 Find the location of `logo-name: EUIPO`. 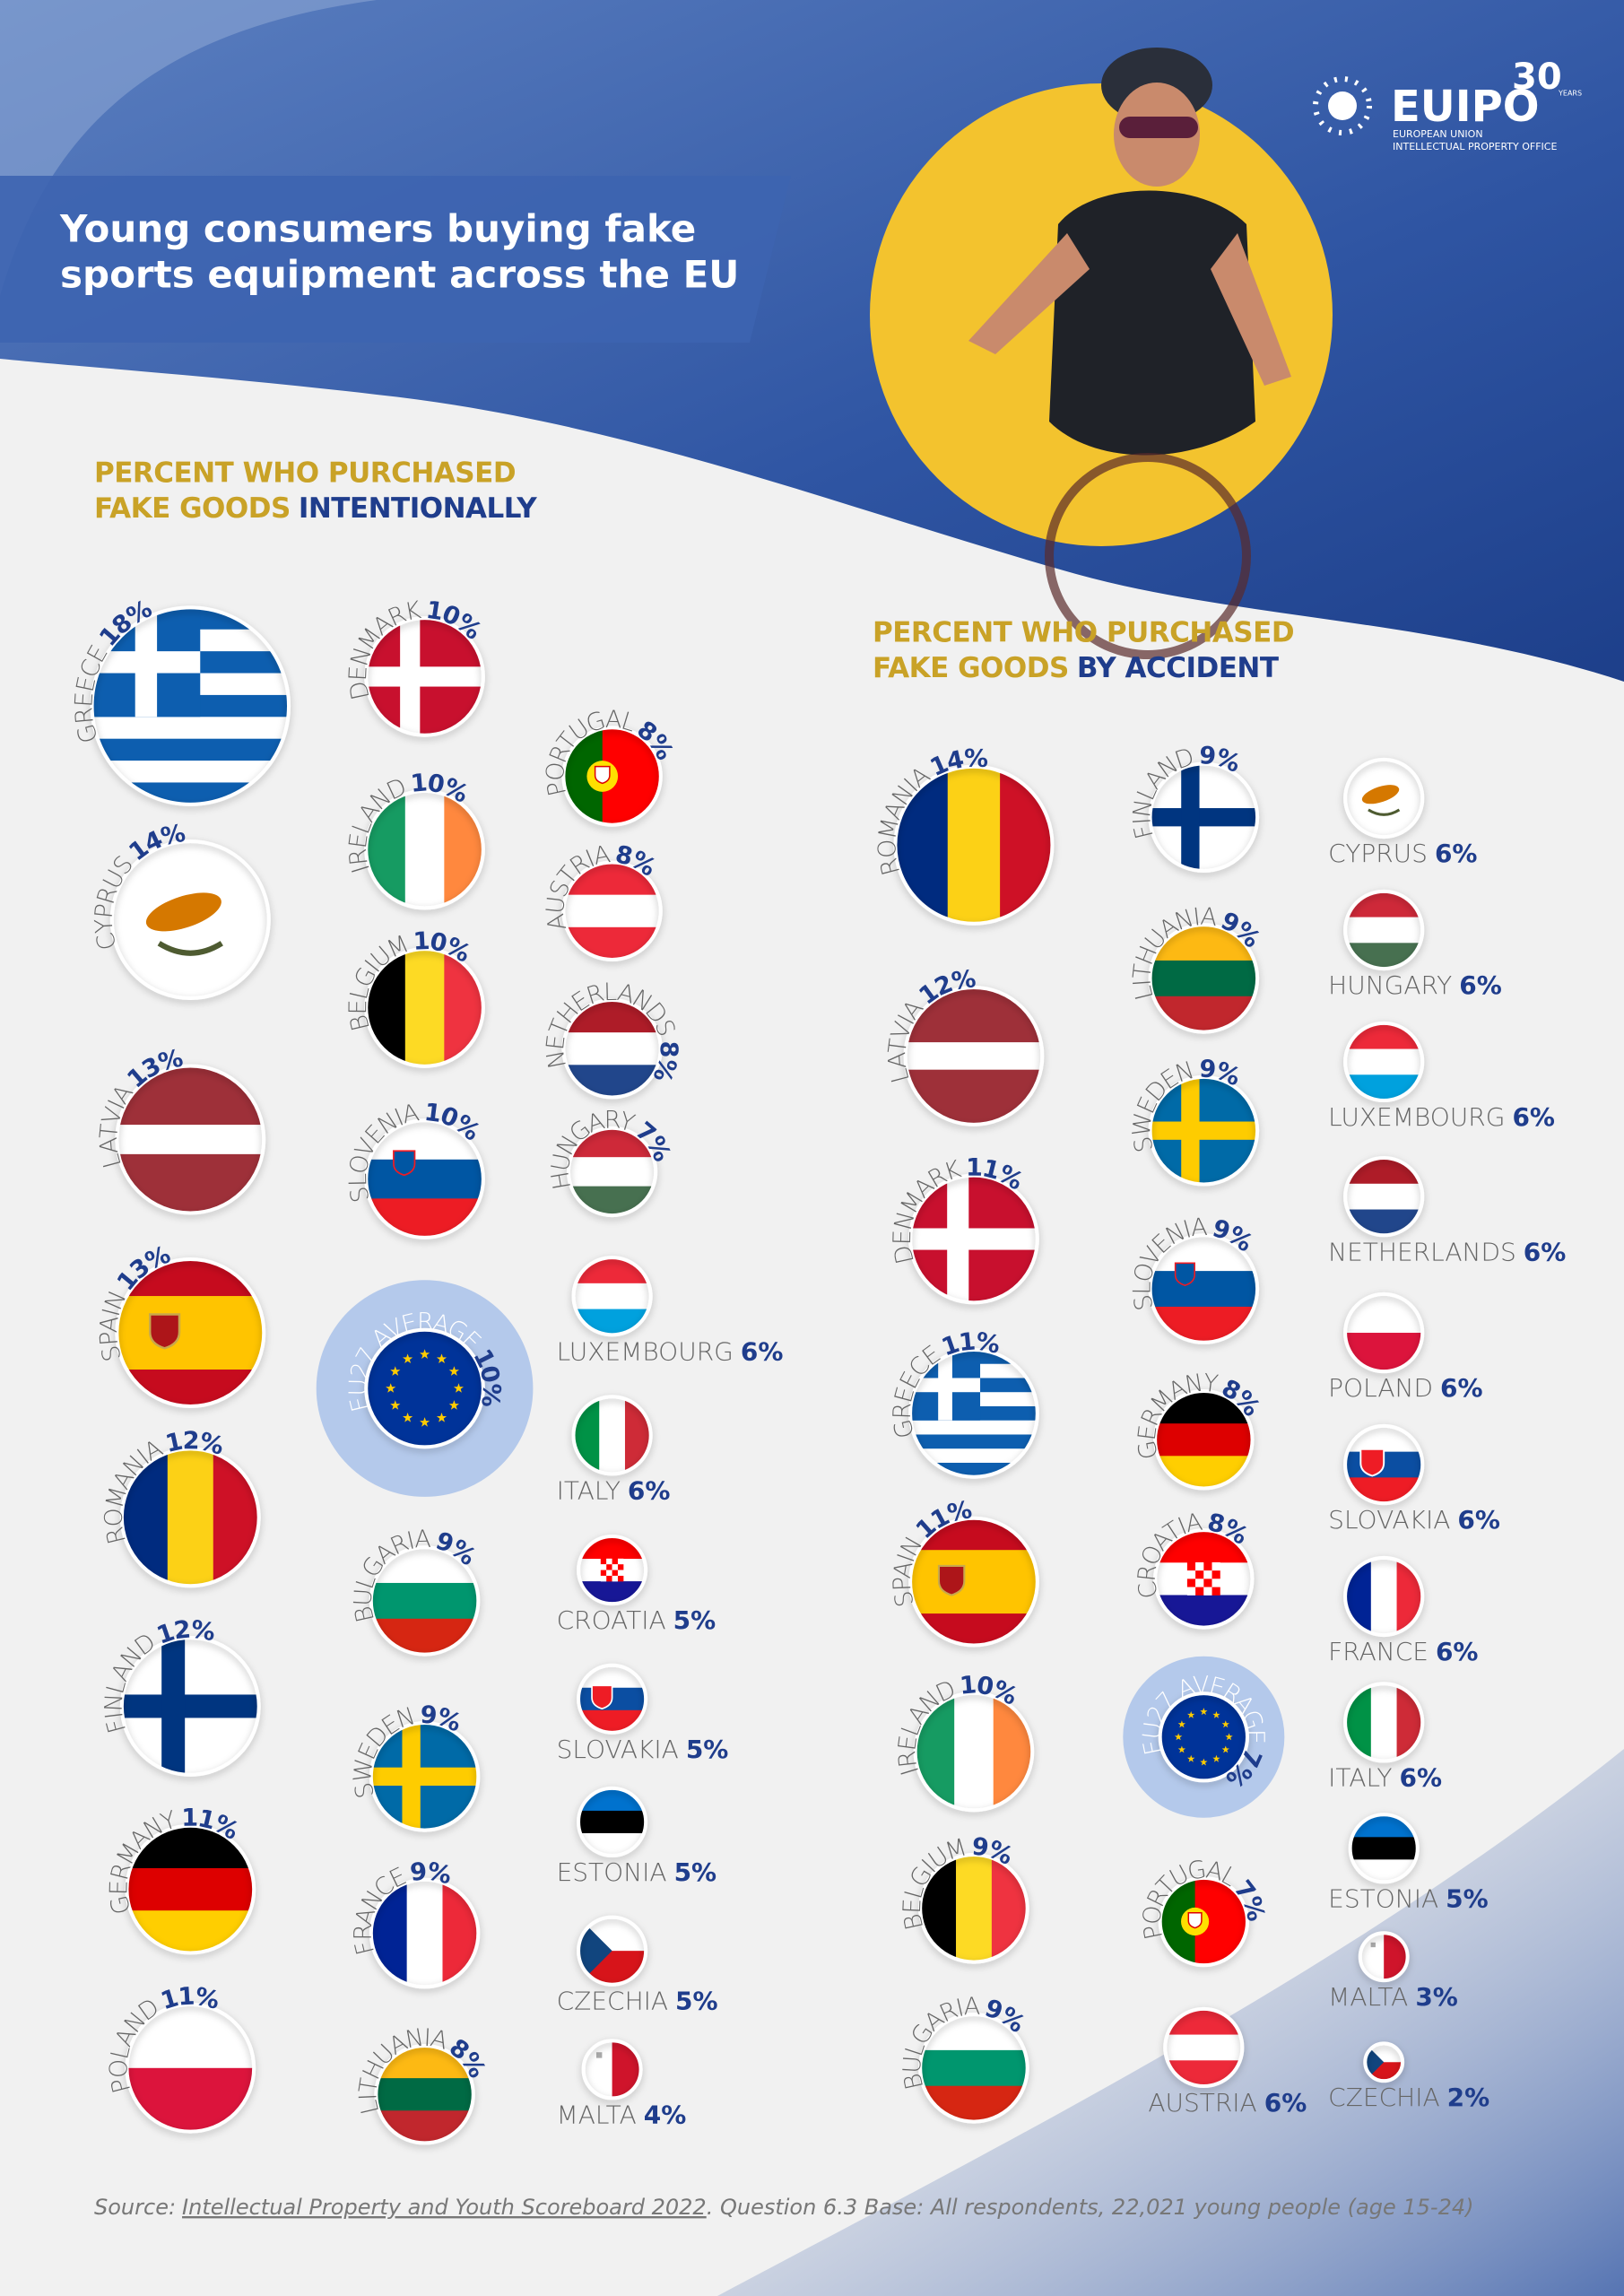

logo-name: EUIPO is located at coordinates (1465, 107).